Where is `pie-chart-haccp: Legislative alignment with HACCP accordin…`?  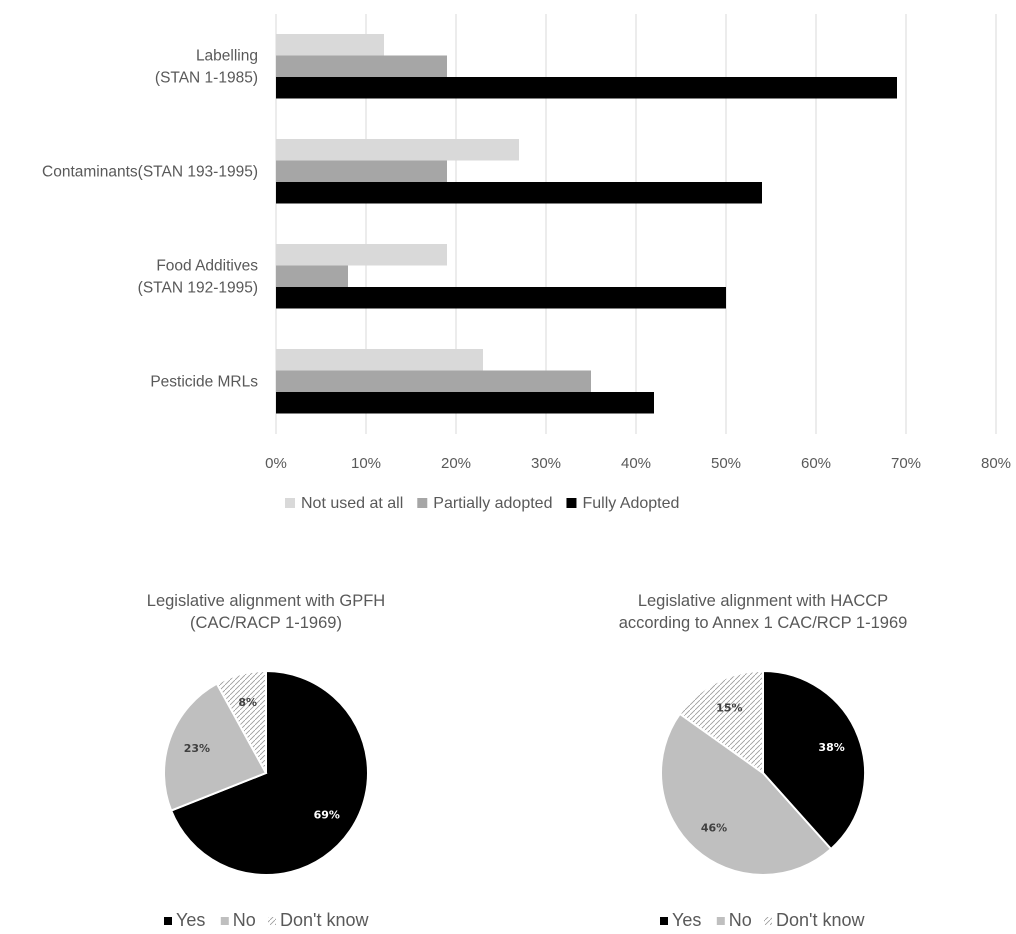
pie-chart-haccp: Legislative alignment with HACCP accordin… is located at coordinates (763, 761).